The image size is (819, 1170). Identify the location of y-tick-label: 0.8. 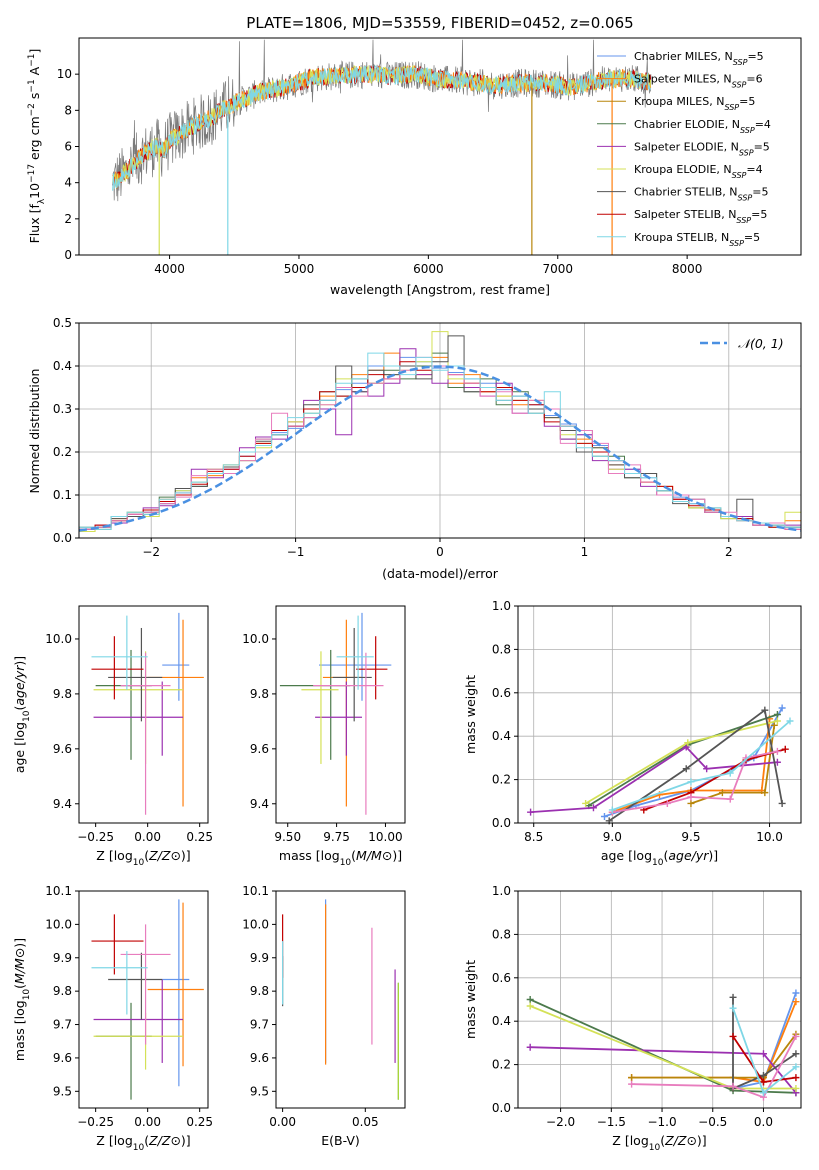
(501, 649).